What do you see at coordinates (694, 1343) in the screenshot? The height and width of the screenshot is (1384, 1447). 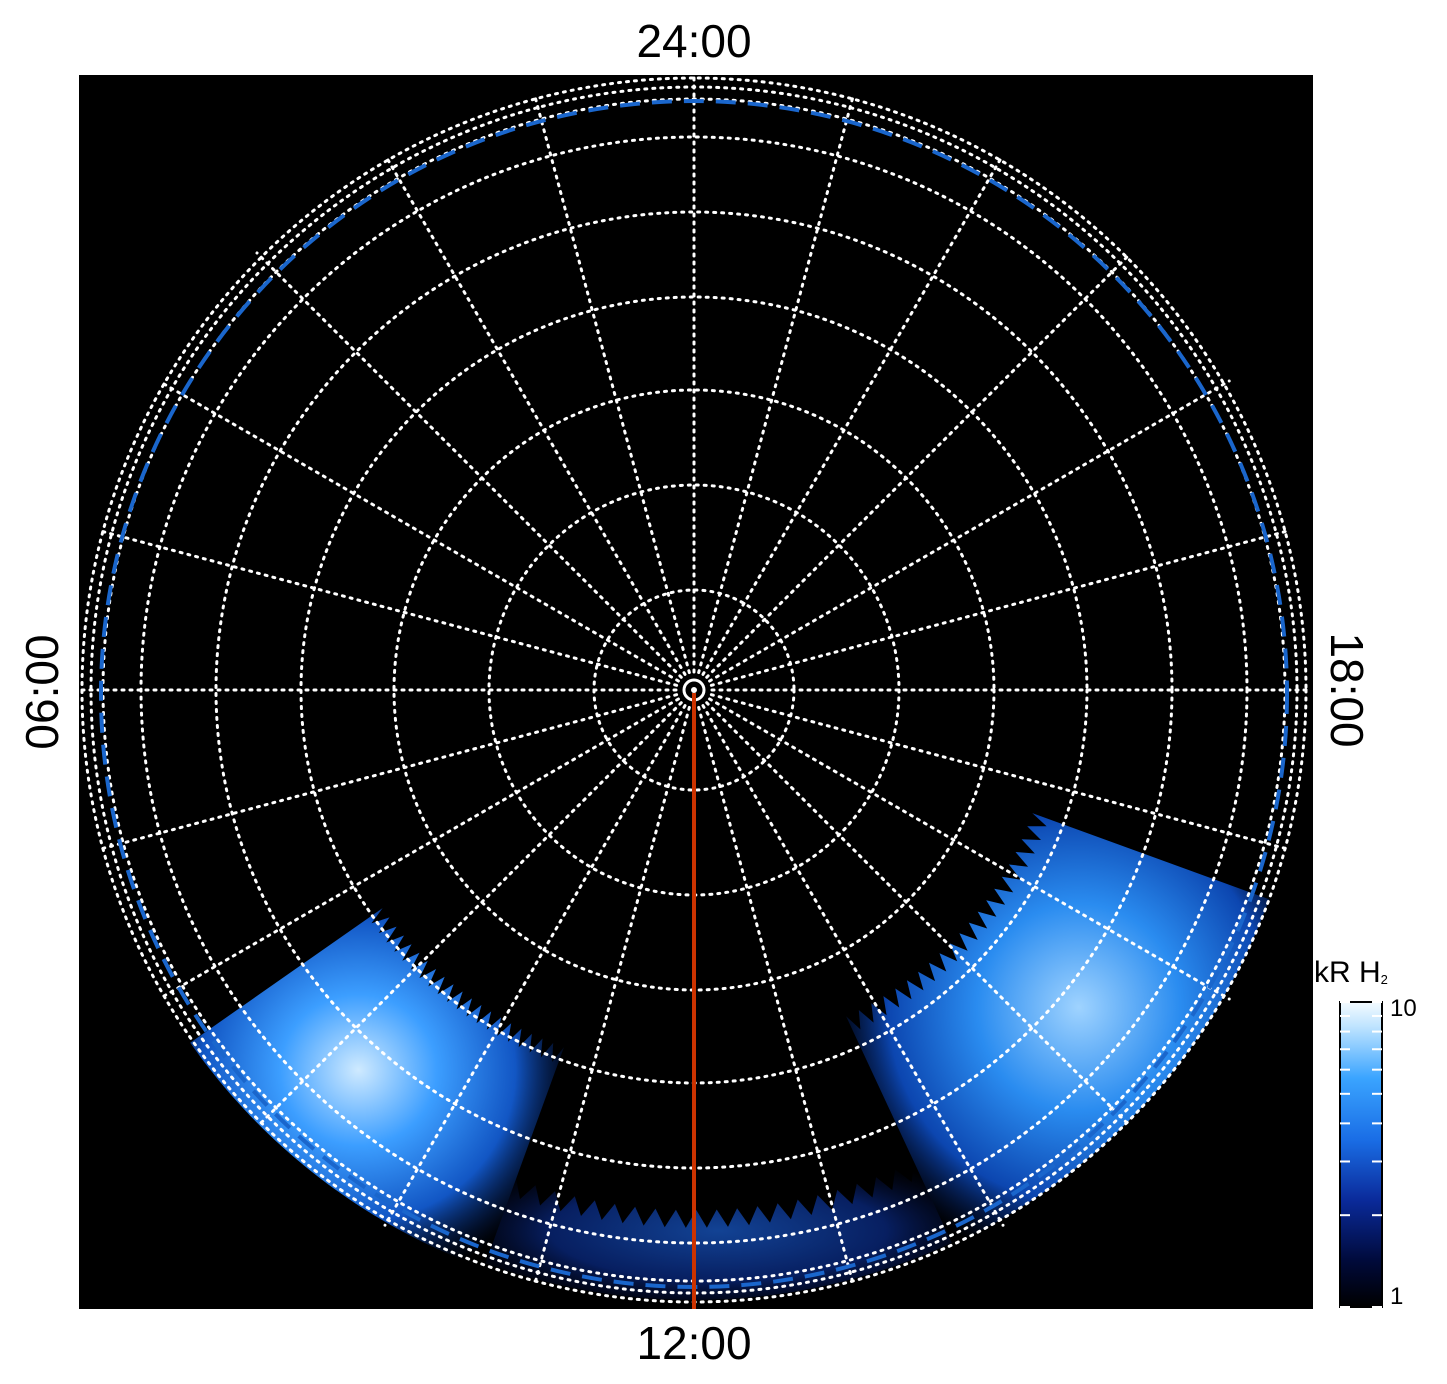 I see `local-time-label-bottom: 12:00` at bounding box center [694, 1343].